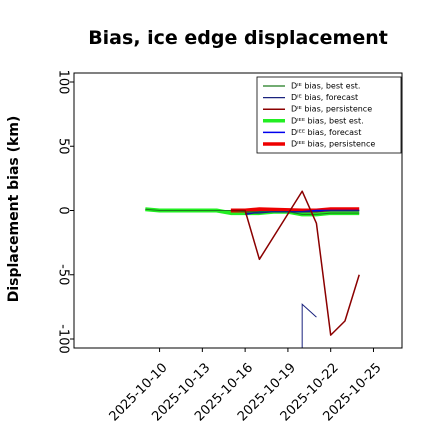  I want to click on legend-label-2: Dᴵᴱ bias, forecast, so click(324, 97).